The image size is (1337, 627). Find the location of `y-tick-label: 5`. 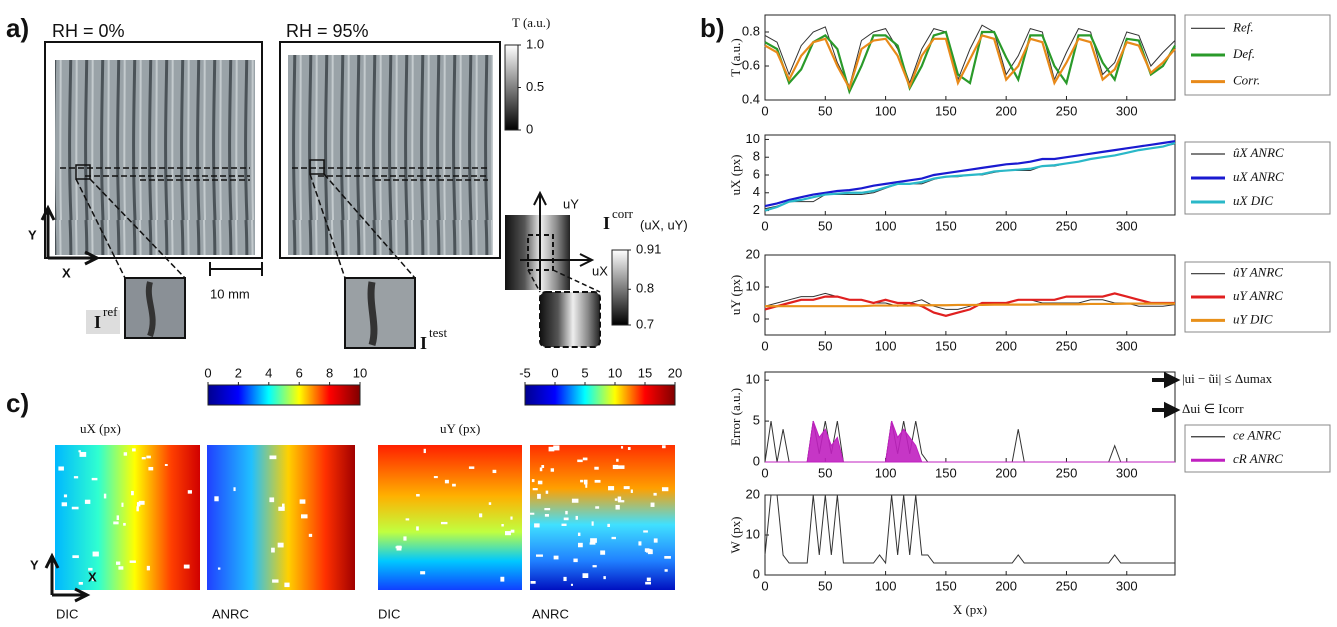

y-tick-label: 5 is located at coordinates (756, 420).